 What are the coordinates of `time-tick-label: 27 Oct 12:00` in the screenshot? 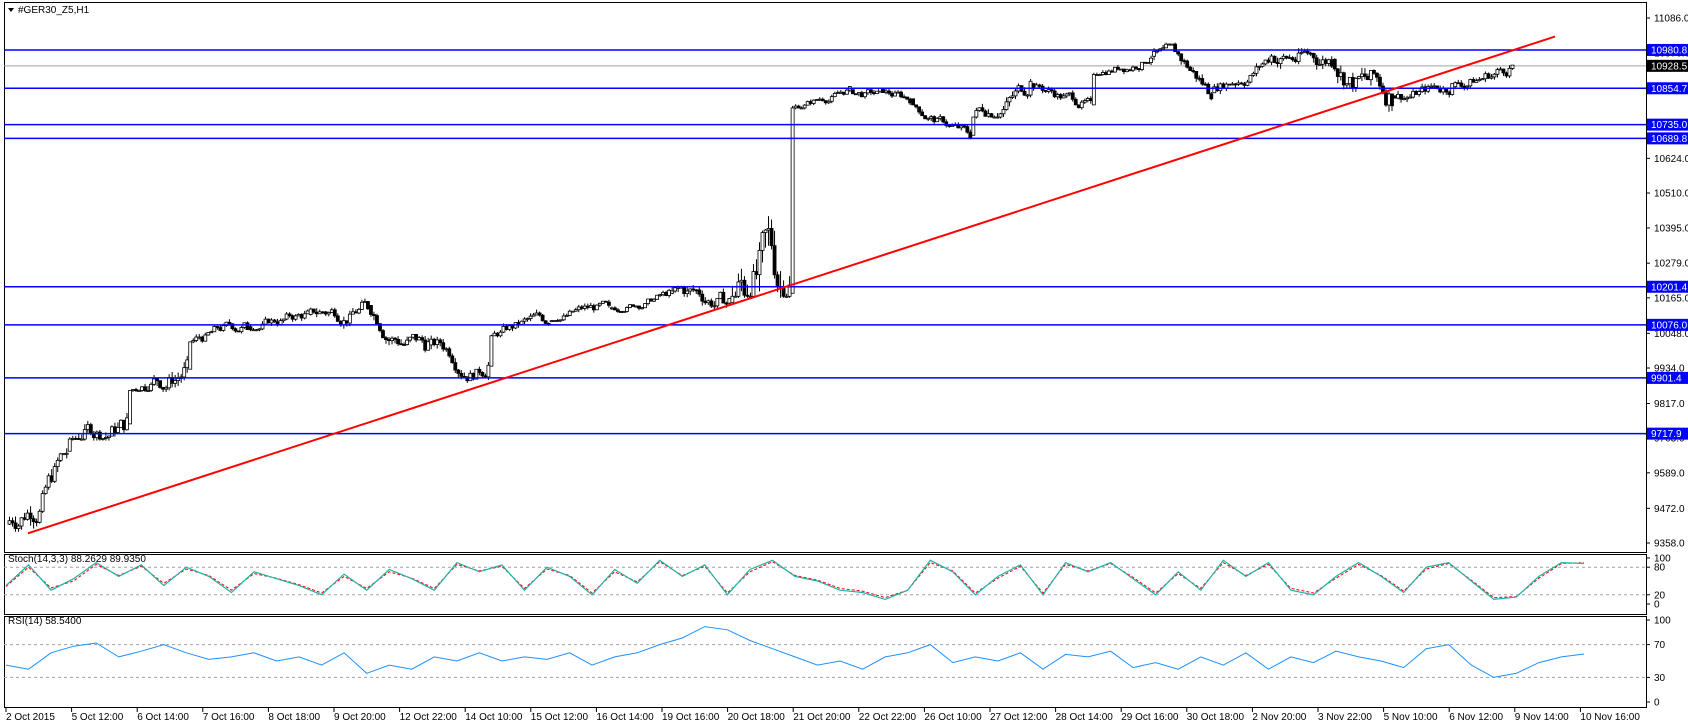 It's located at (1019, 717).